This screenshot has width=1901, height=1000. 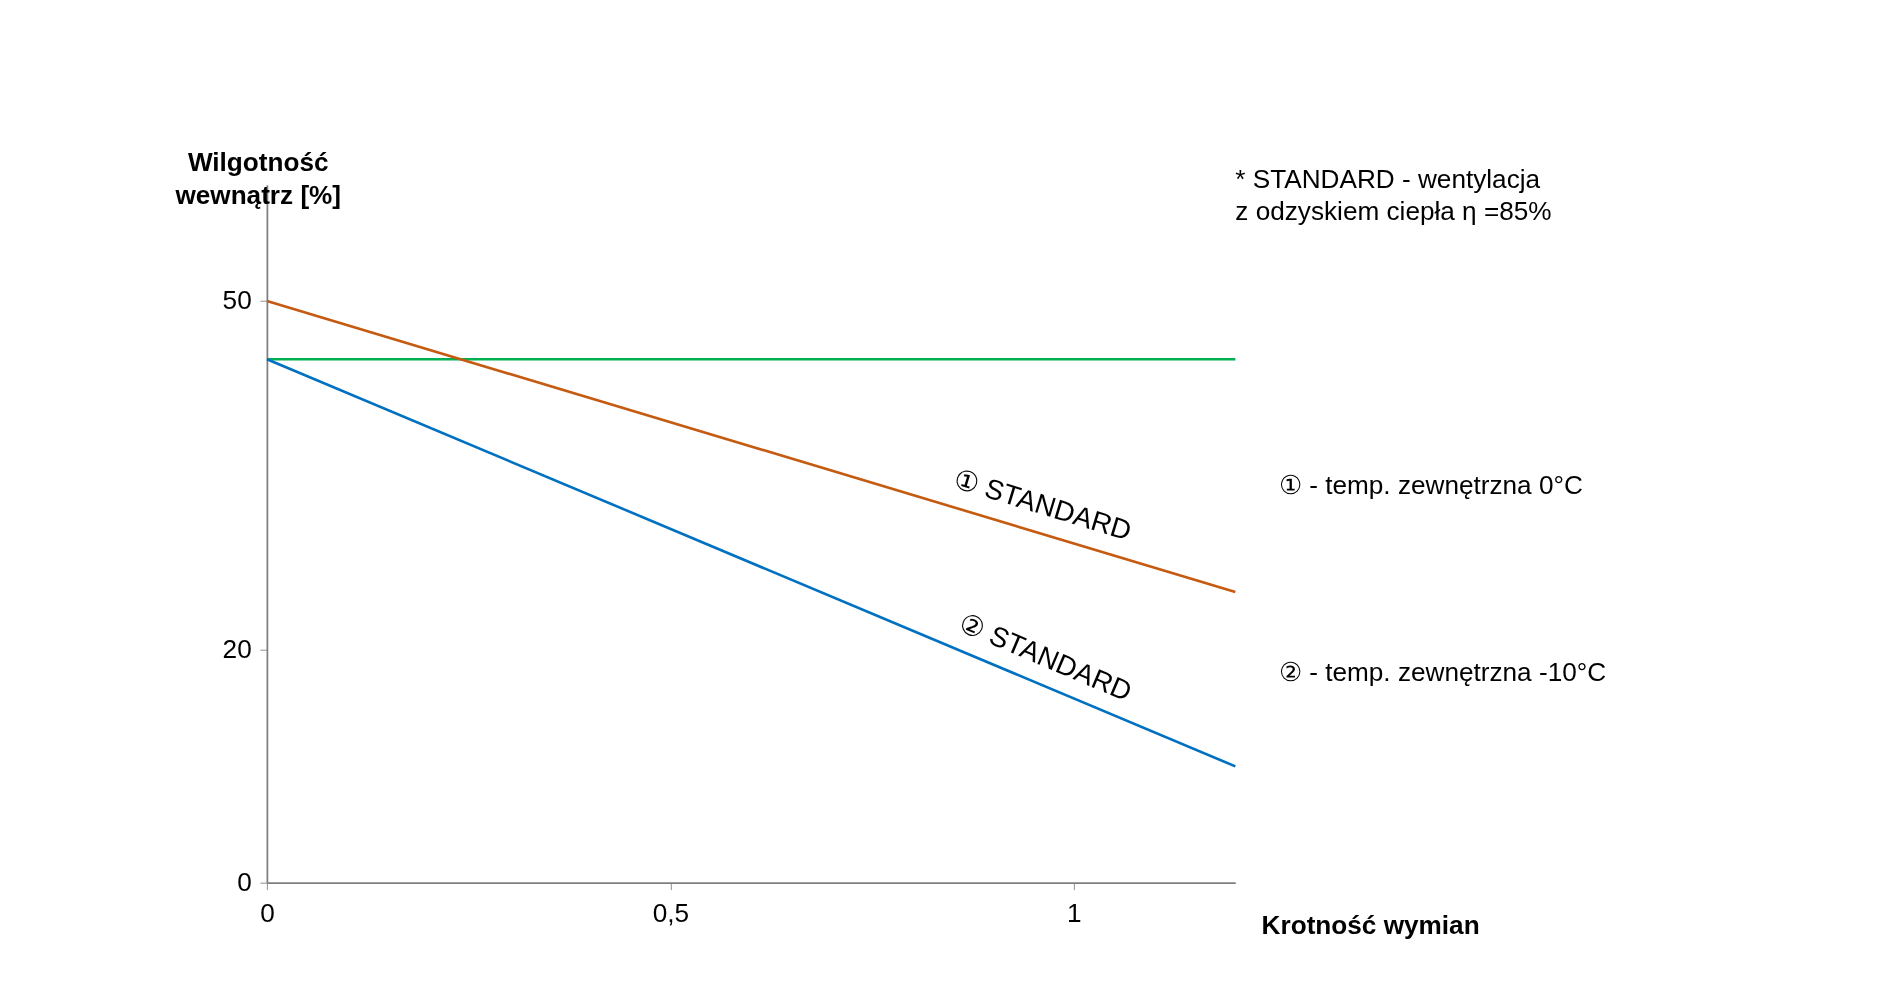 I want to click on y-tick-label: 20, so click(x=237, y=649).